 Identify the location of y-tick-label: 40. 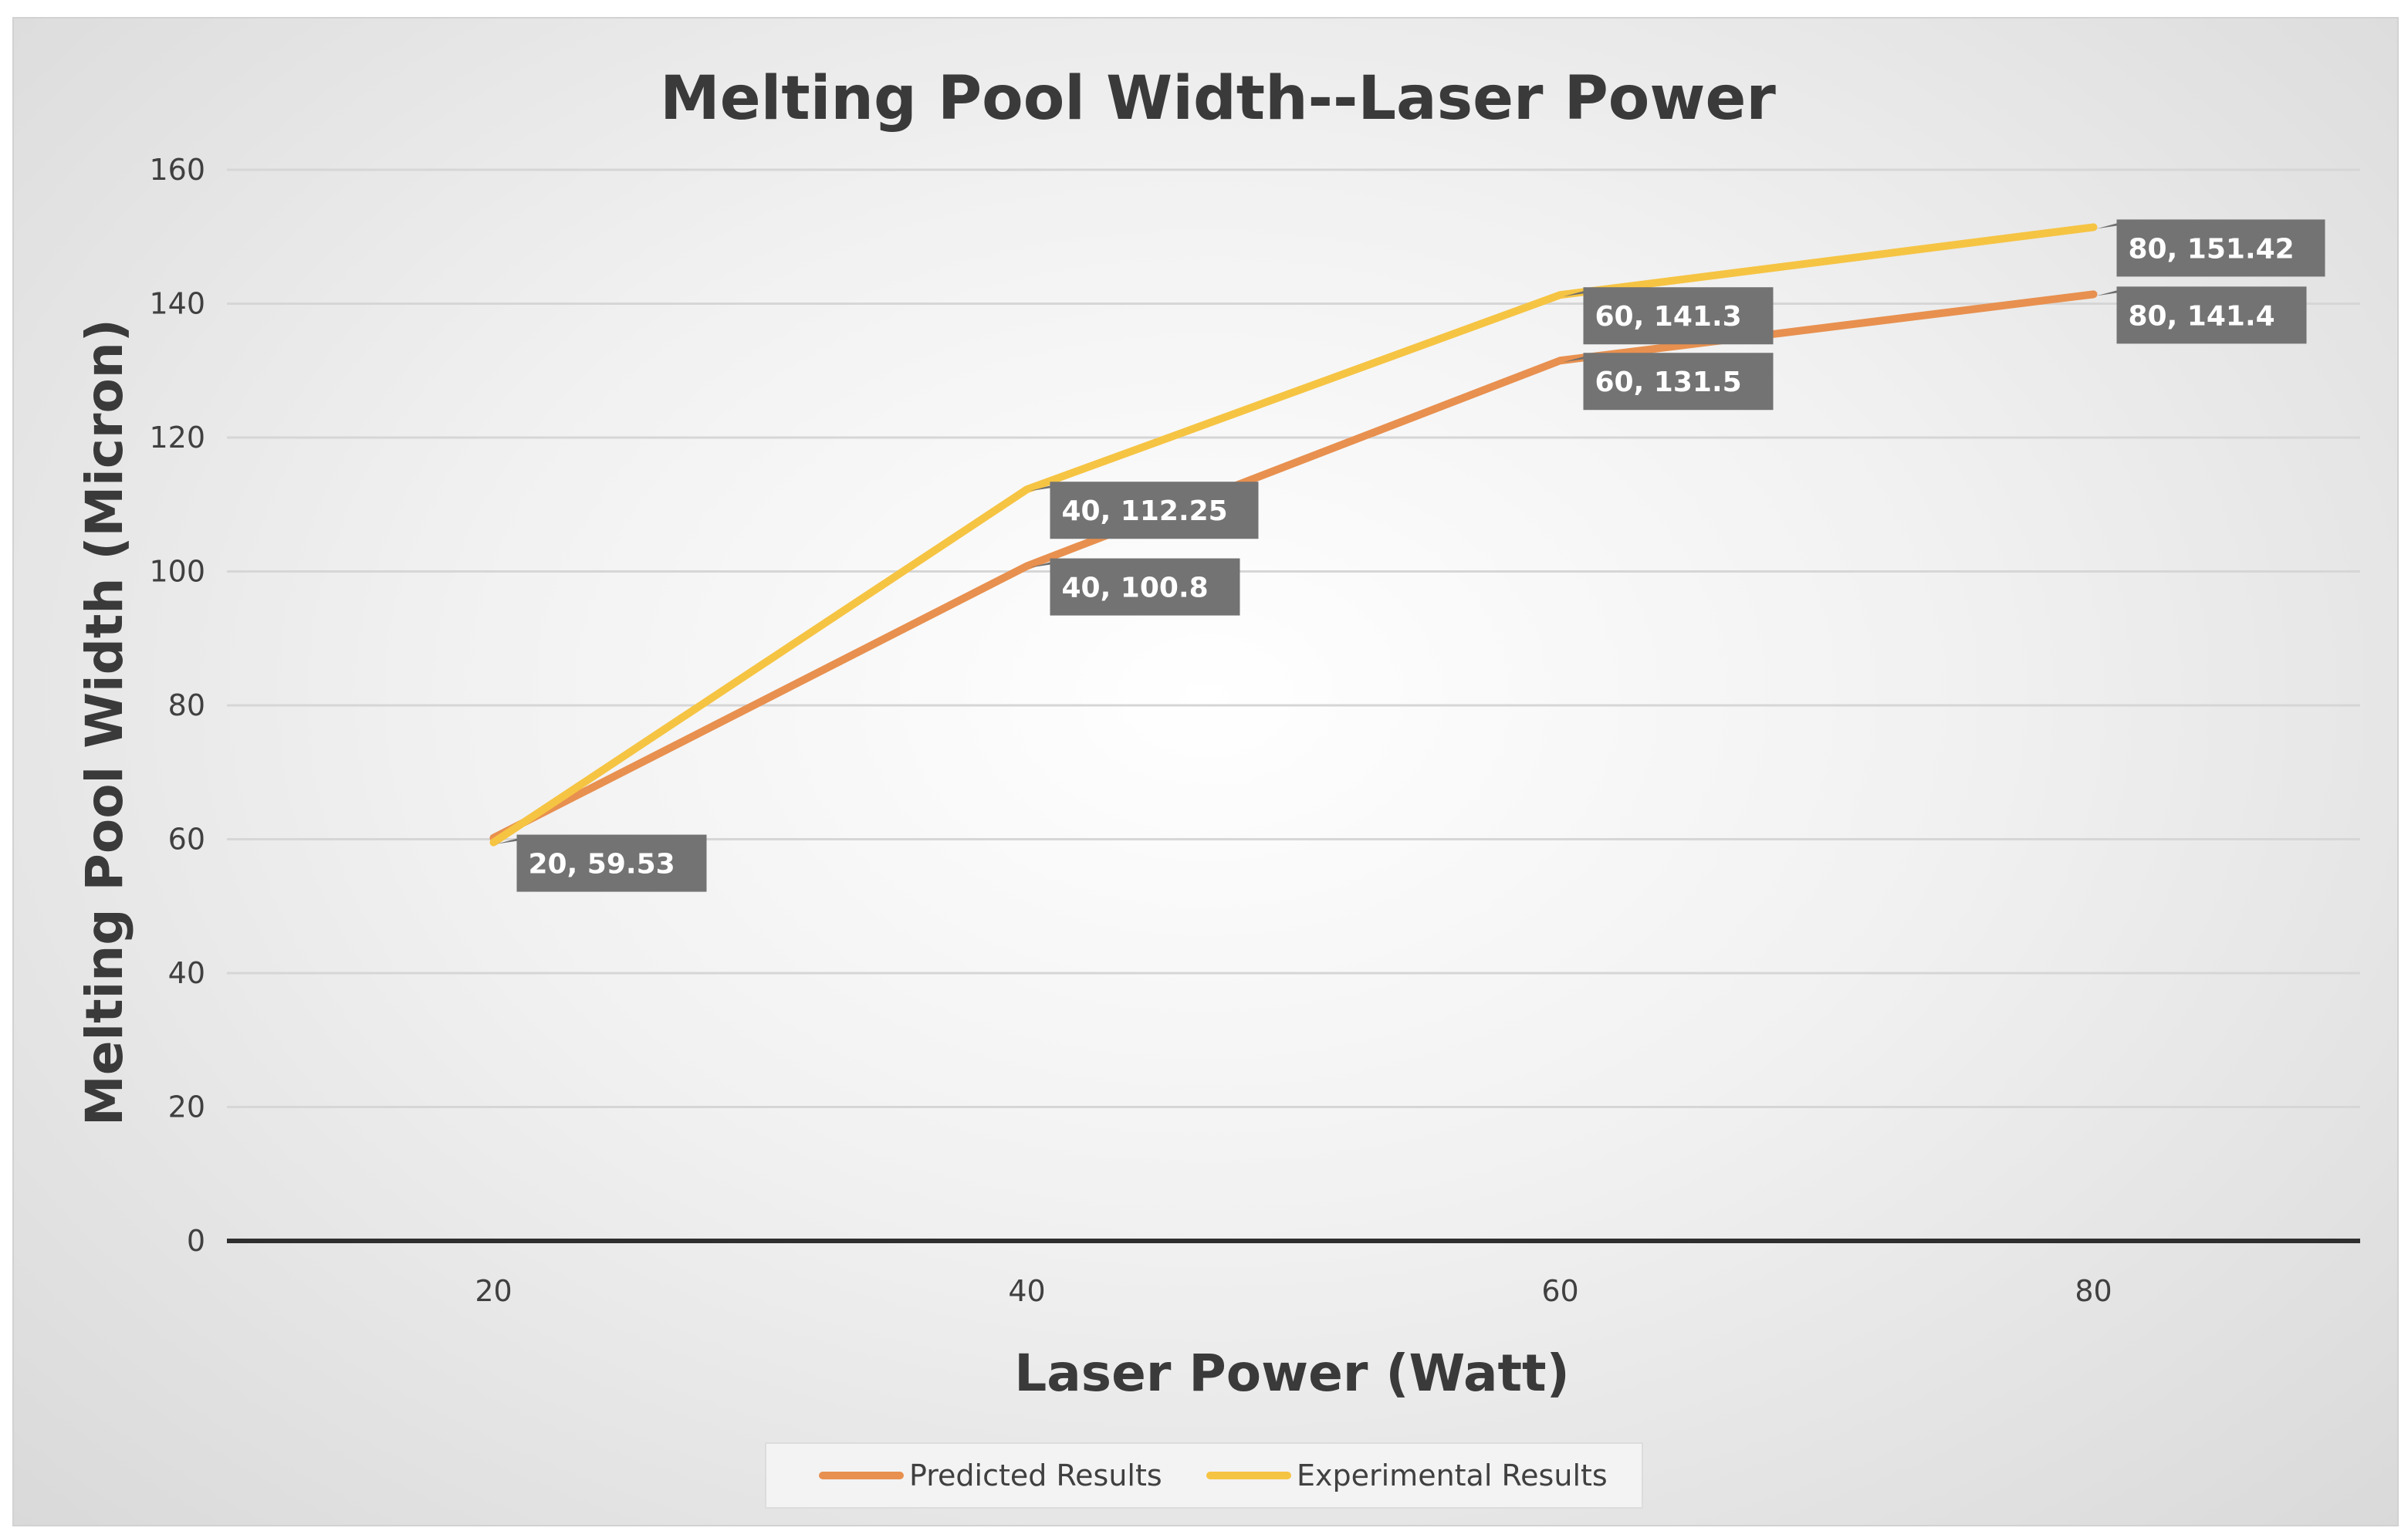
(186, 973).